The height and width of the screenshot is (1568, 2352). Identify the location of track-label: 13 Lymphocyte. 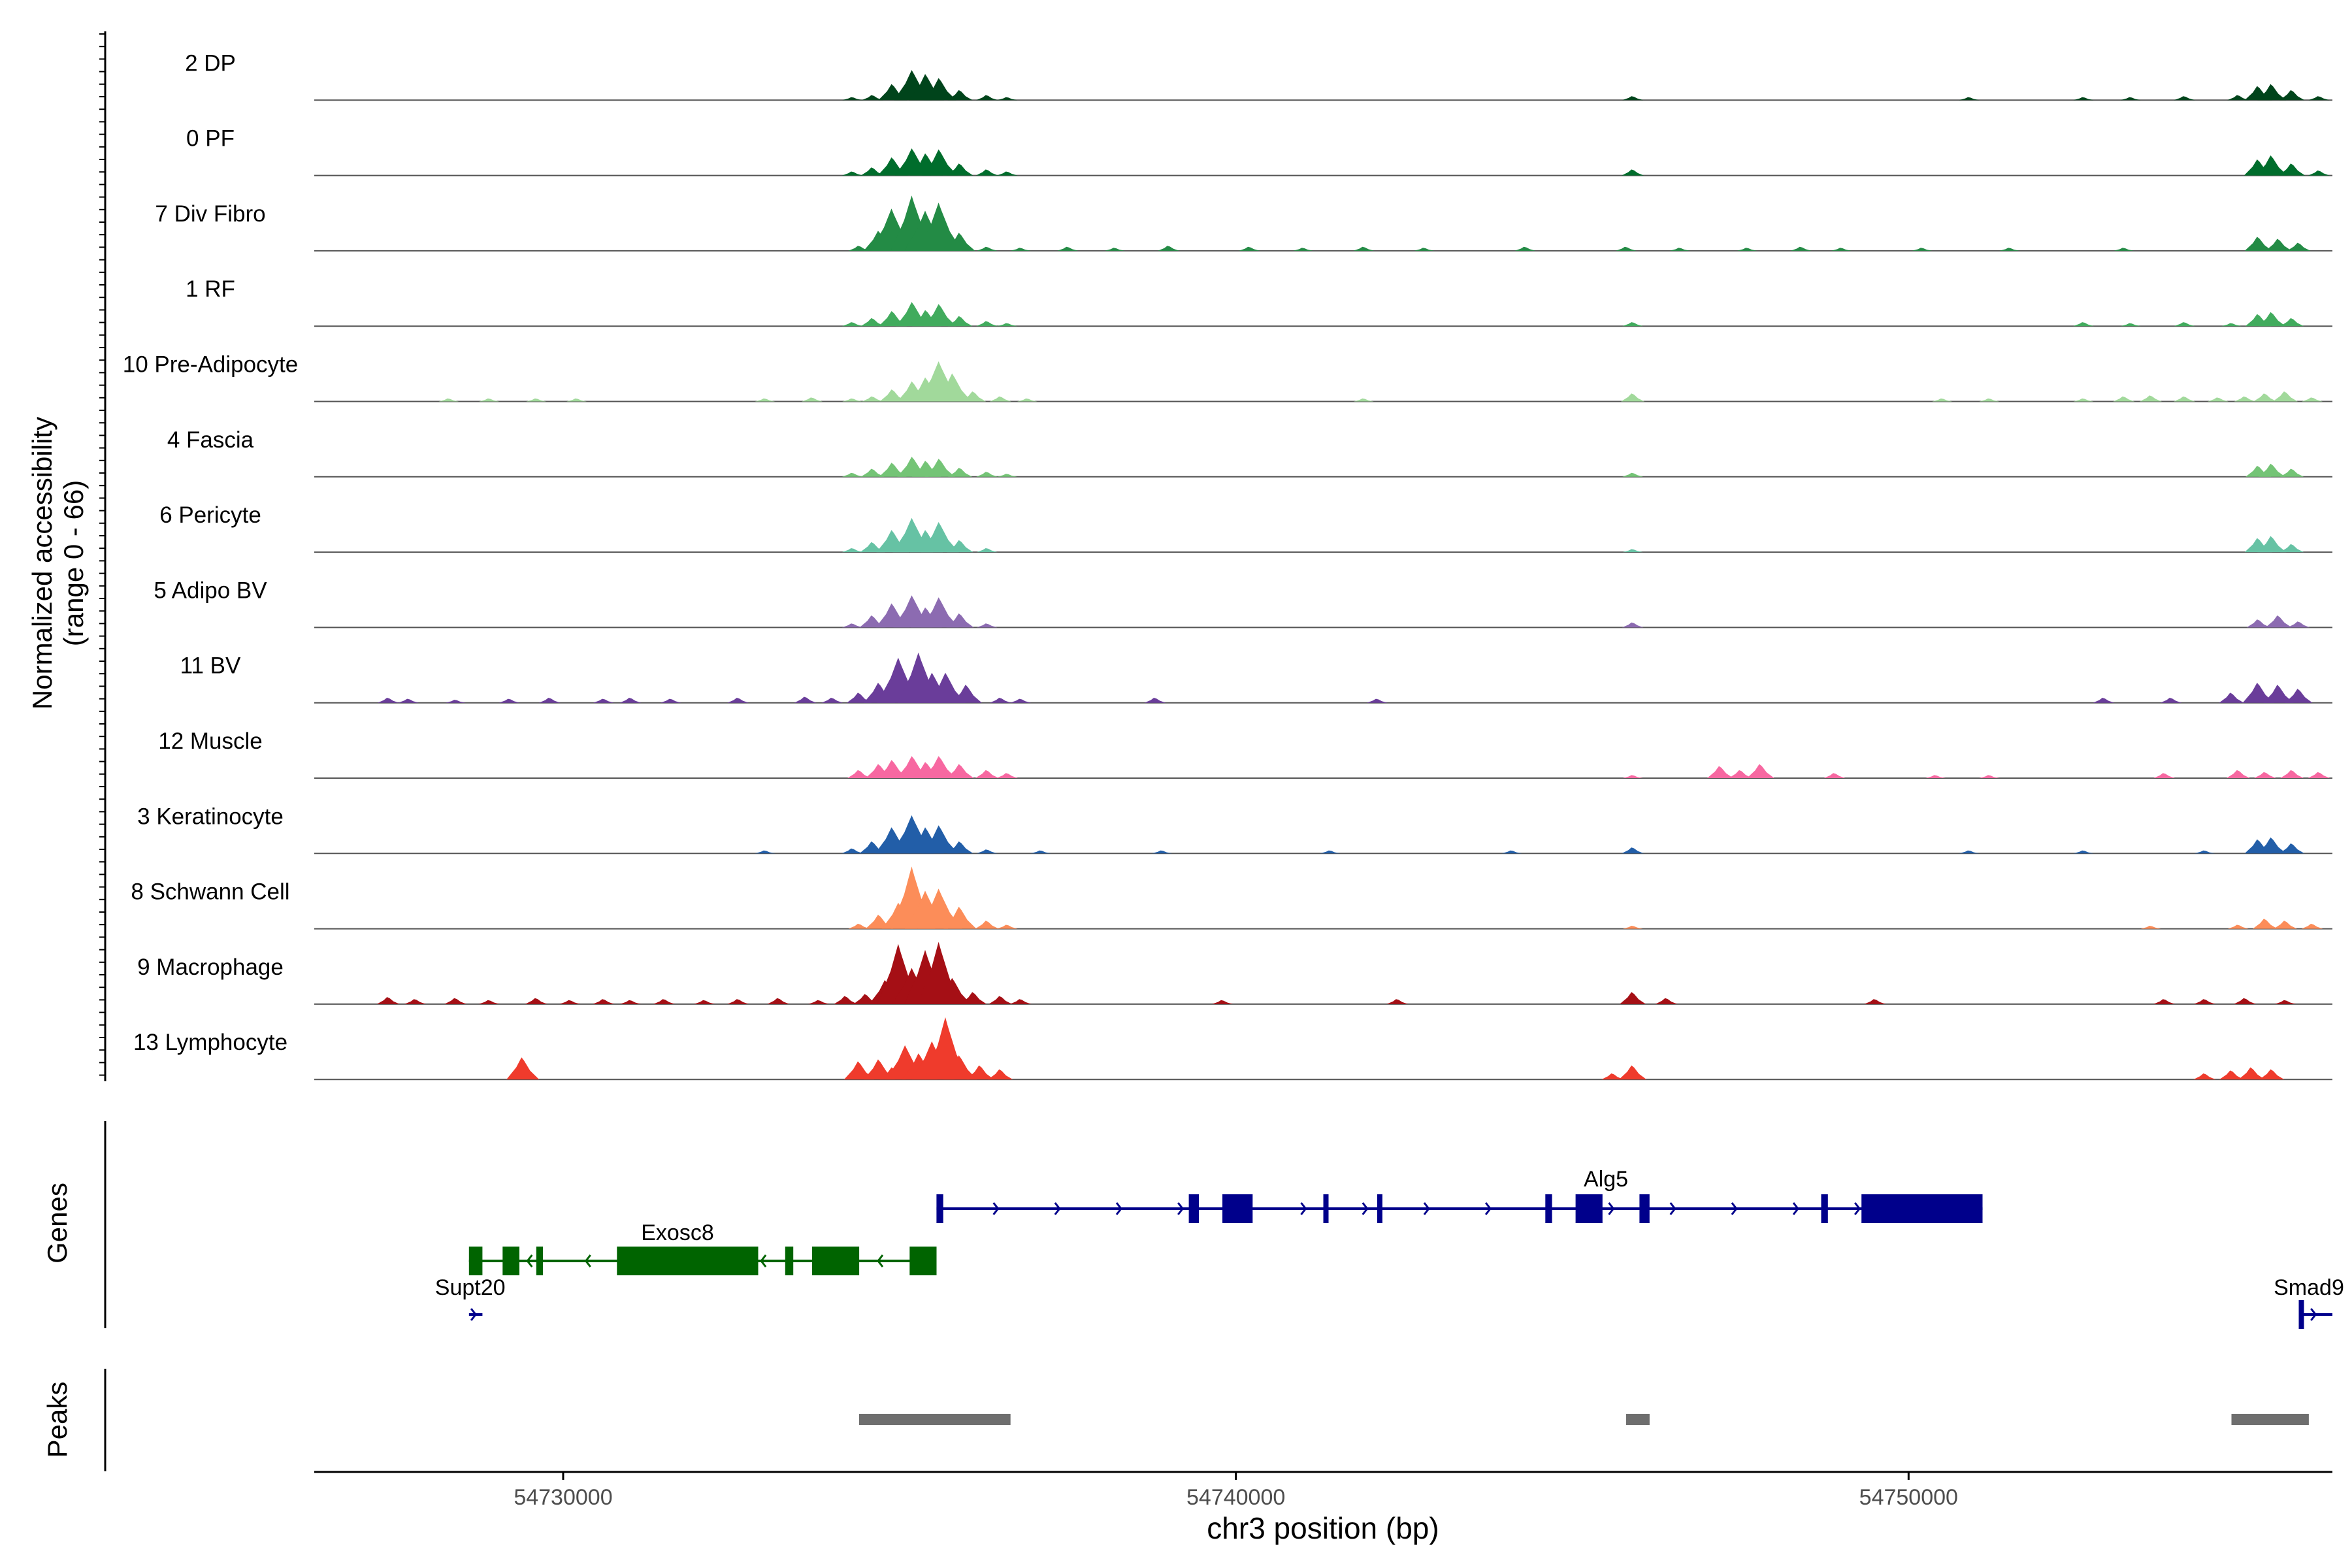
(210, 1042).